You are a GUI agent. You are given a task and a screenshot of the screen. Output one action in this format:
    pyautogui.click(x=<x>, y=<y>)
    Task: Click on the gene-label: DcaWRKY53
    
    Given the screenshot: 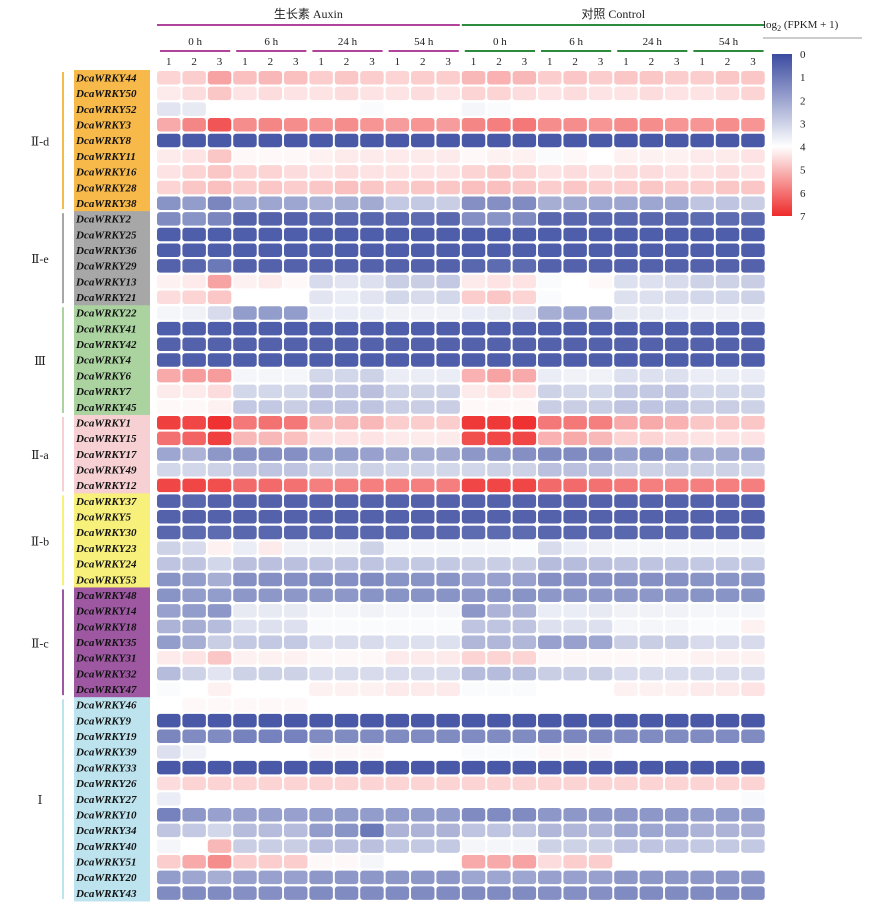 What is the action you would take?
    pyautogui.click(x=106, y=580)
    